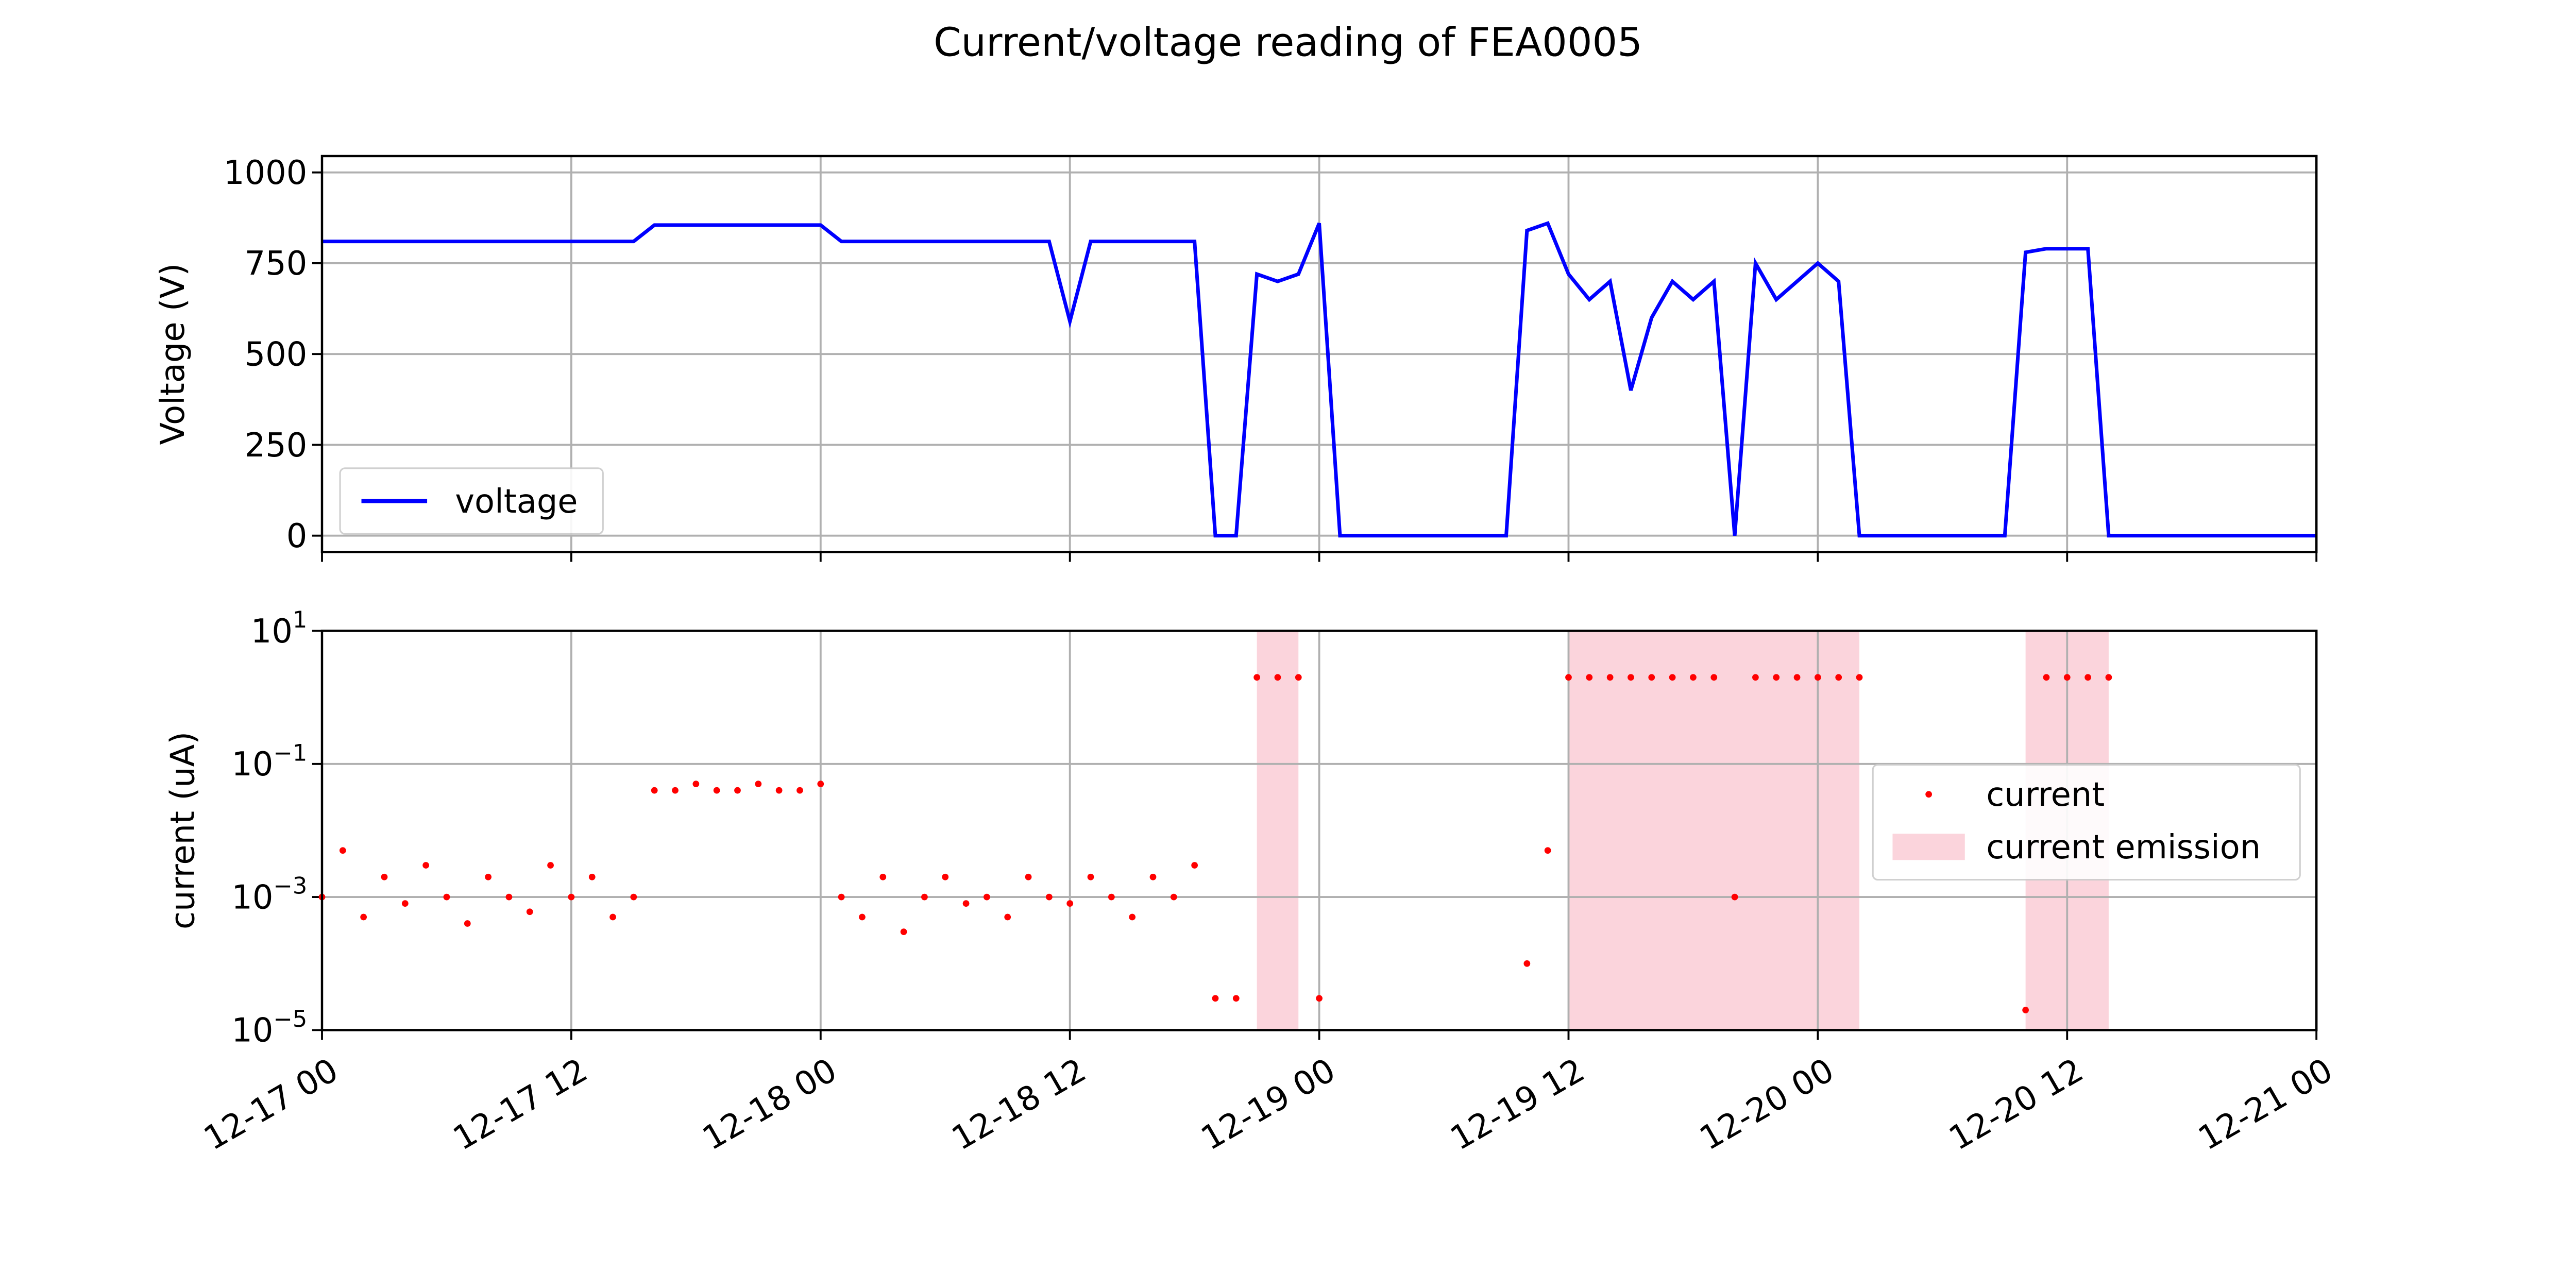  What do you see at coordinates (2045, 795) in the screenshot?
I see `legend-label: current` at bounding box center [2045, 795].